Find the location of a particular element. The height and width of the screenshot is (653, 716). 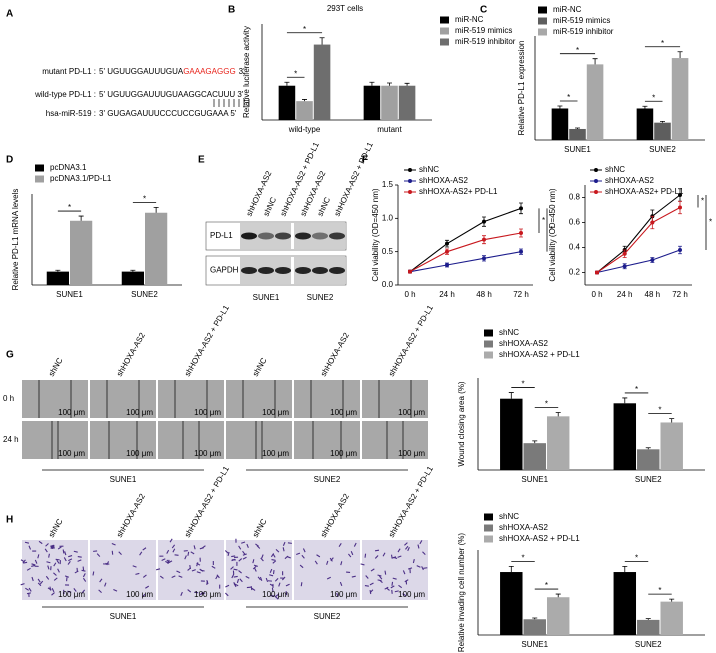

lane-label: shNC is located at coordinates (270, 207).